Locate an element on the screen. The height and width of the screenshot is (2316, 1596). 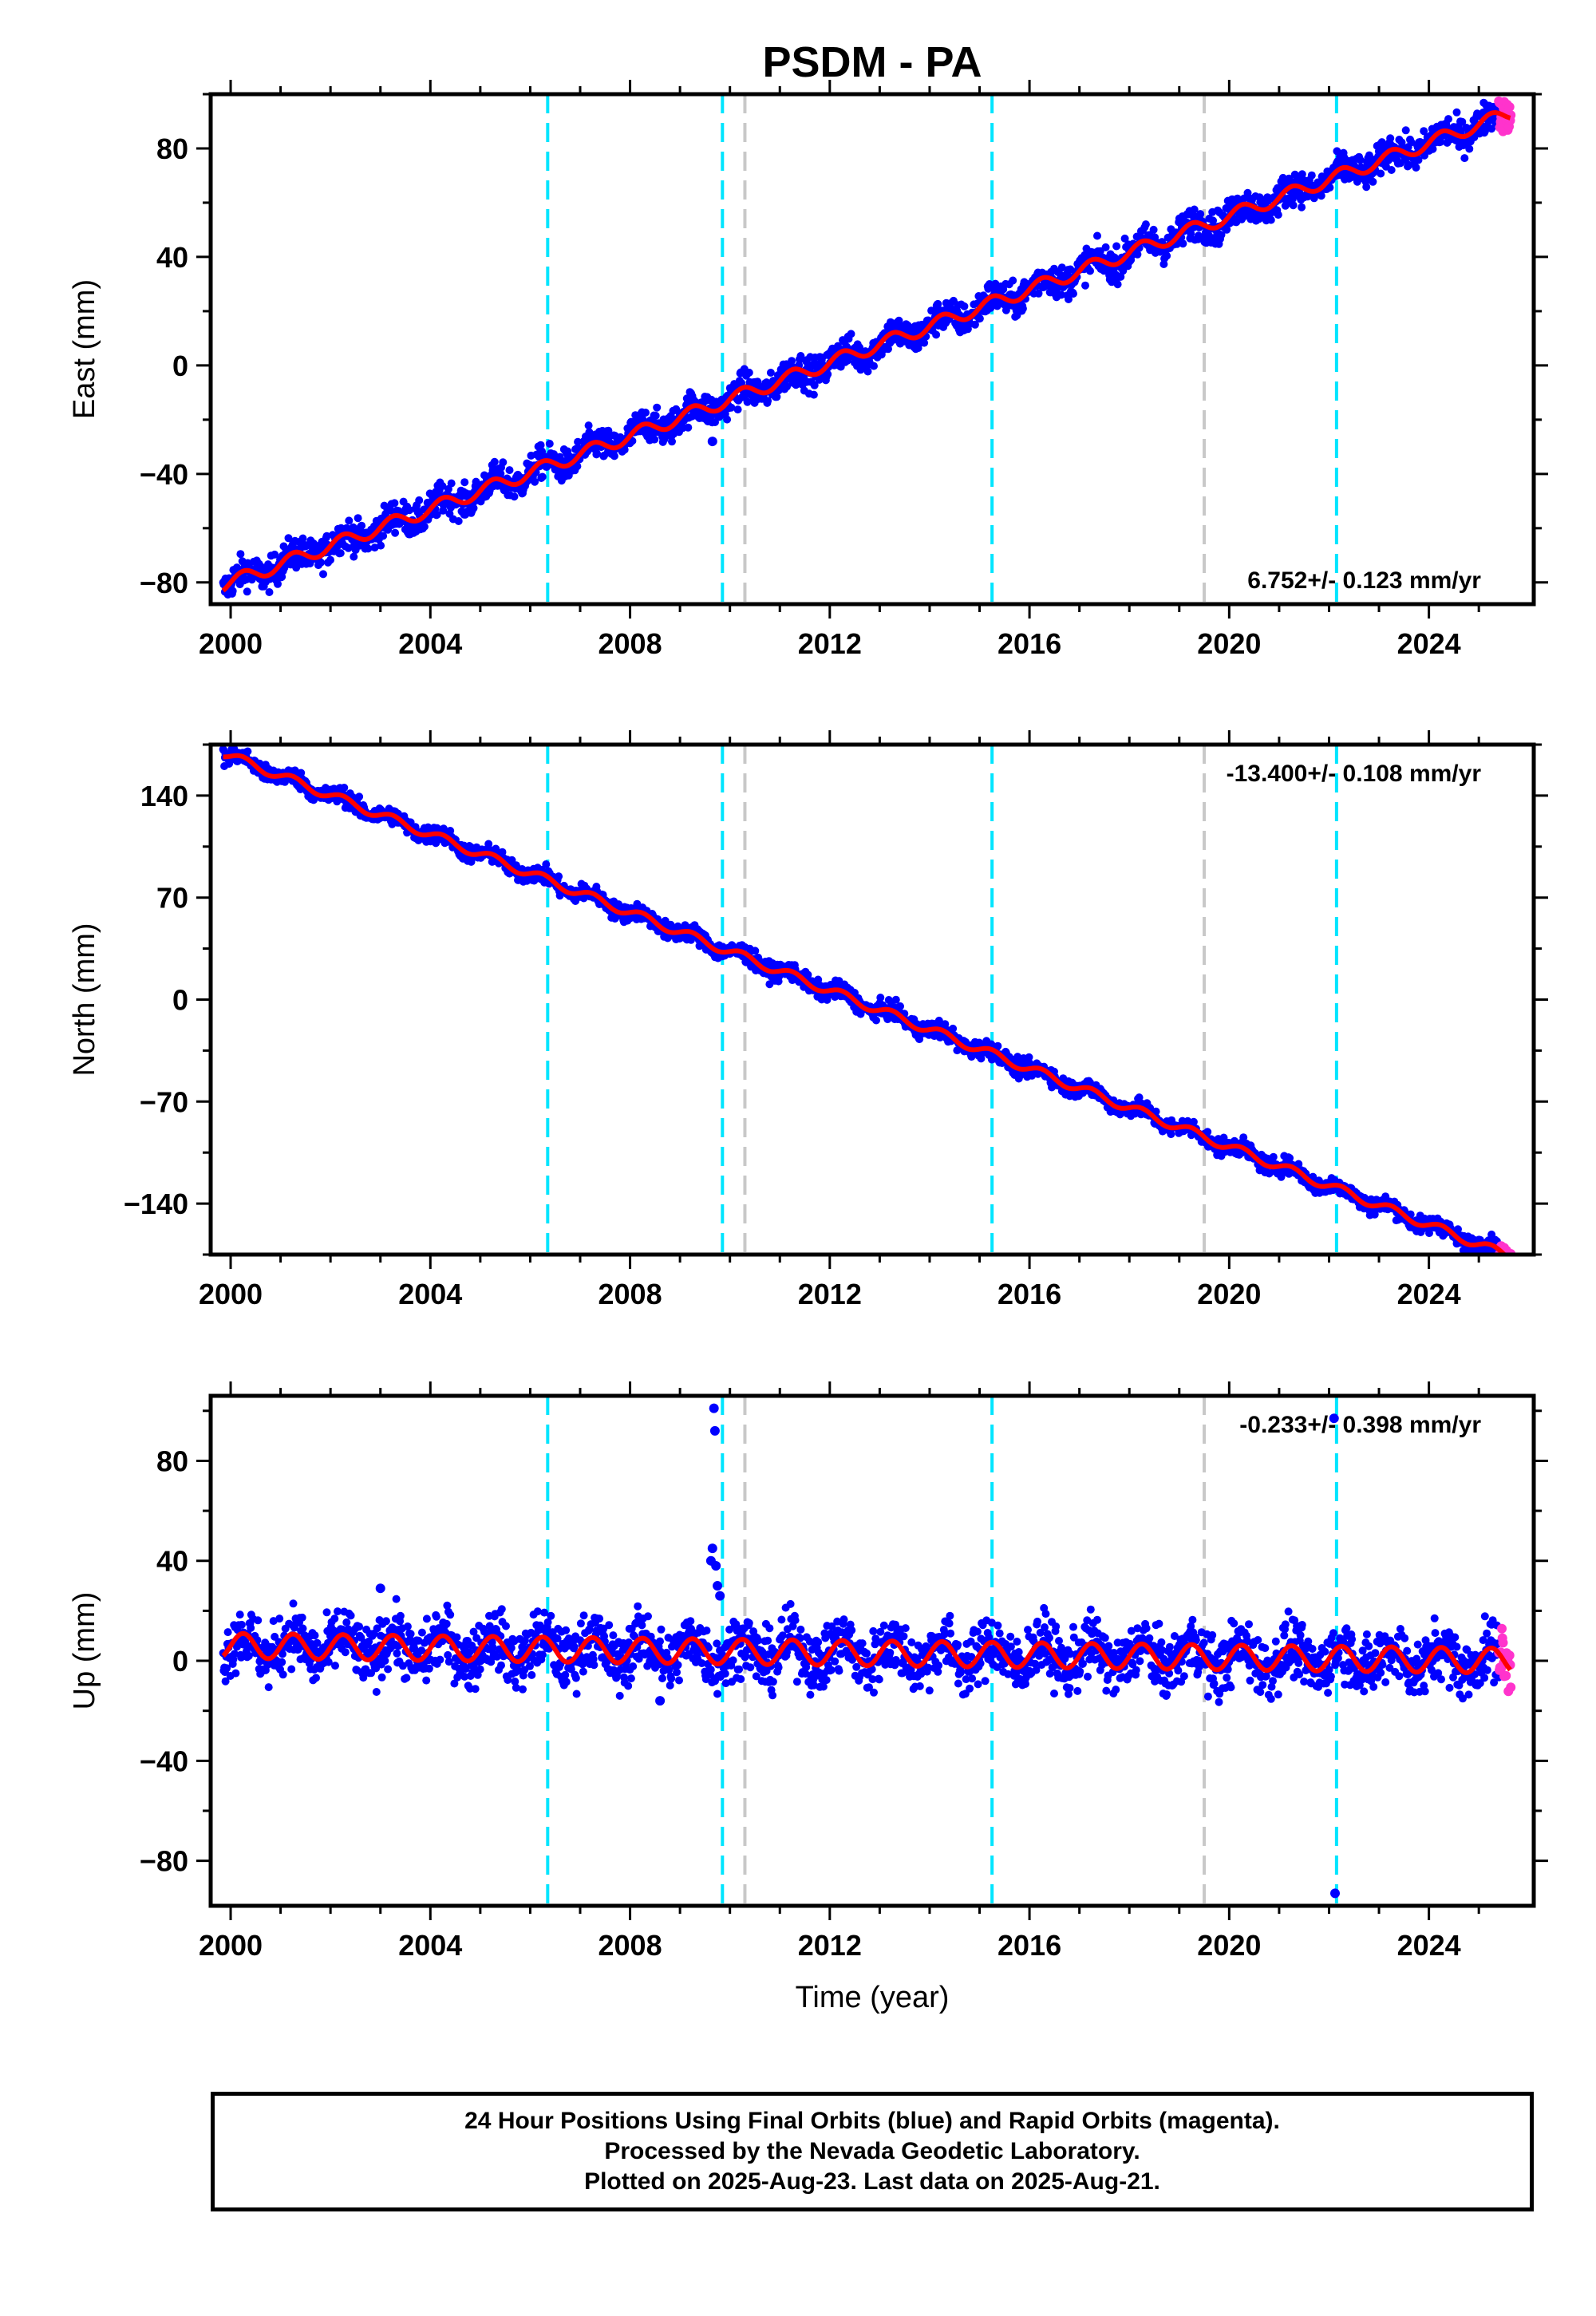
rate-label: -13.400+/- 0.108 mm/yr is located at coordinates (1354, 774).